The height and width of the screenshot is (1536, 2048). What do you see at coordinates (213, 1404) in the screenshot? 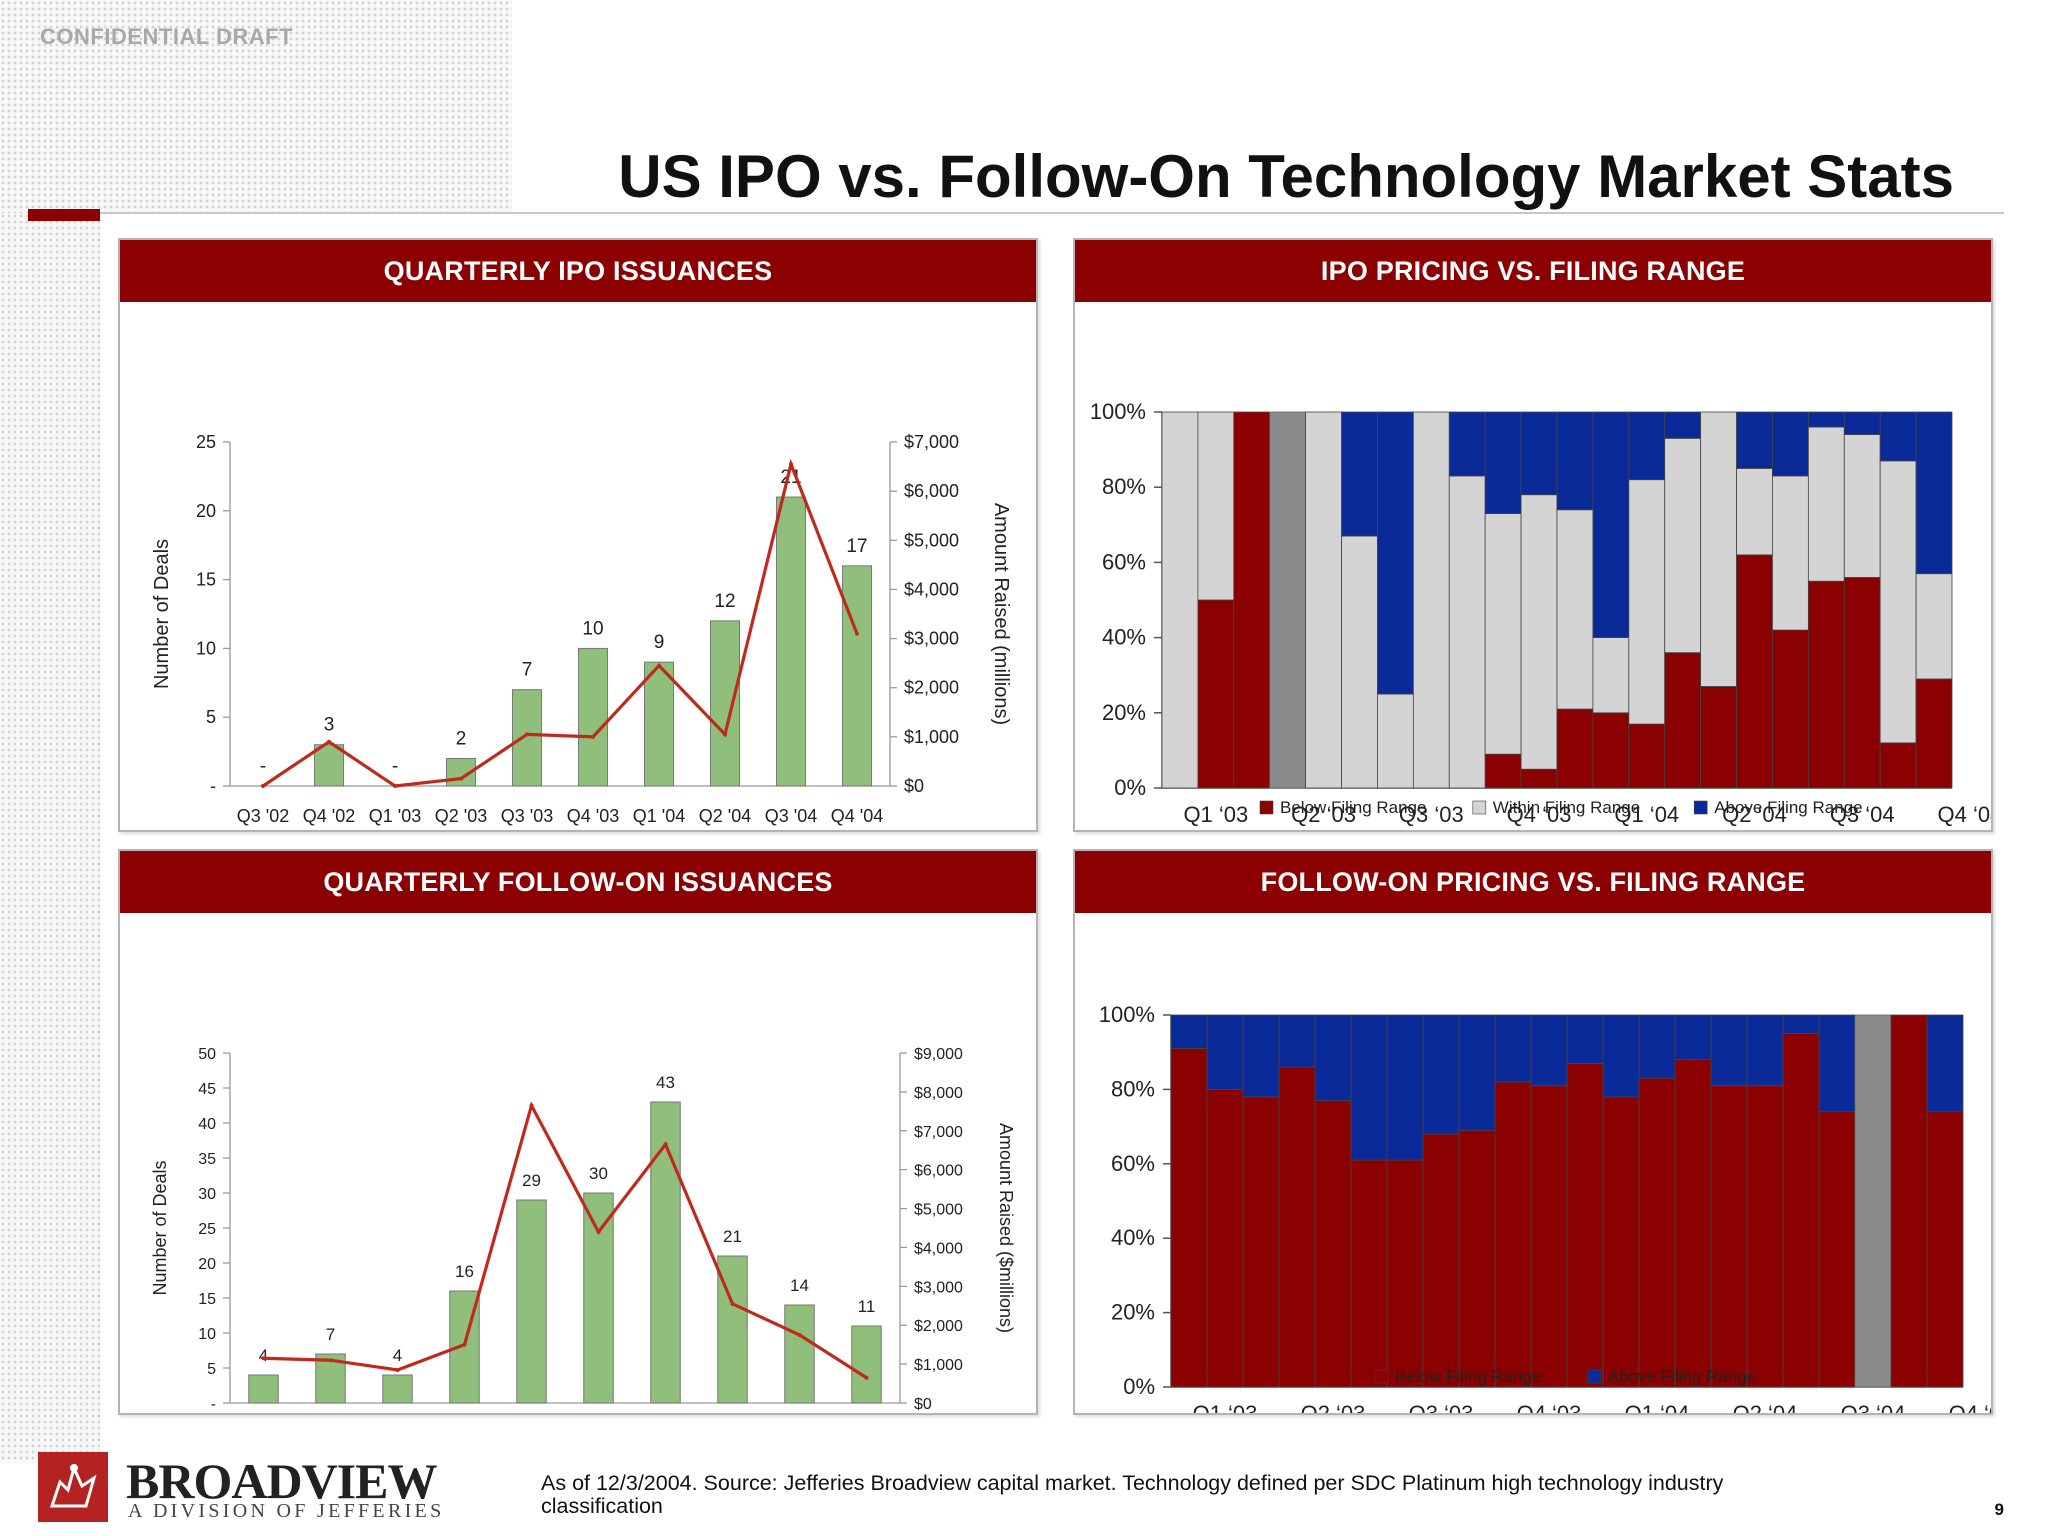
I see `y-tick-label: -` at bounding box center [213, 1404].